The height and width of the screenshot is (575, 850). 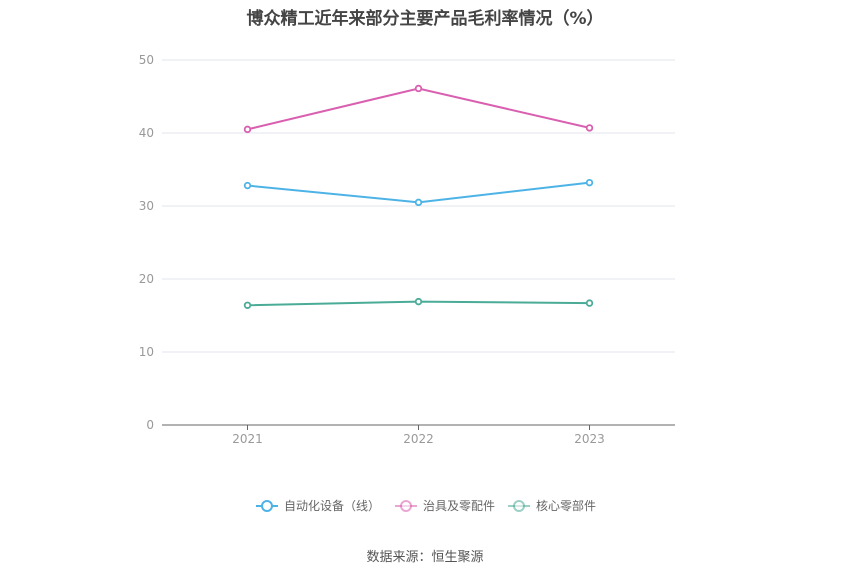 What do you see at coordinates (589, 439) in the screenshot?
I see `x-tick-label: 2023` at bounding box center [589, 439].